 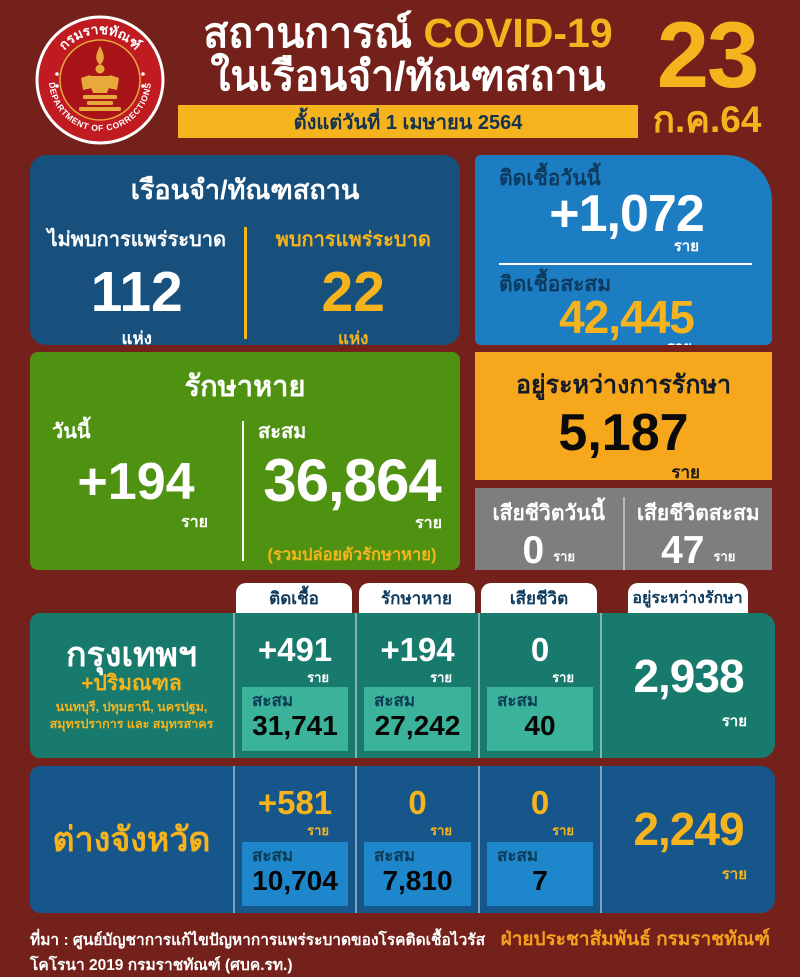 I want to click on report-date: 23 ก.ค.64, so click(x=707, y=76).